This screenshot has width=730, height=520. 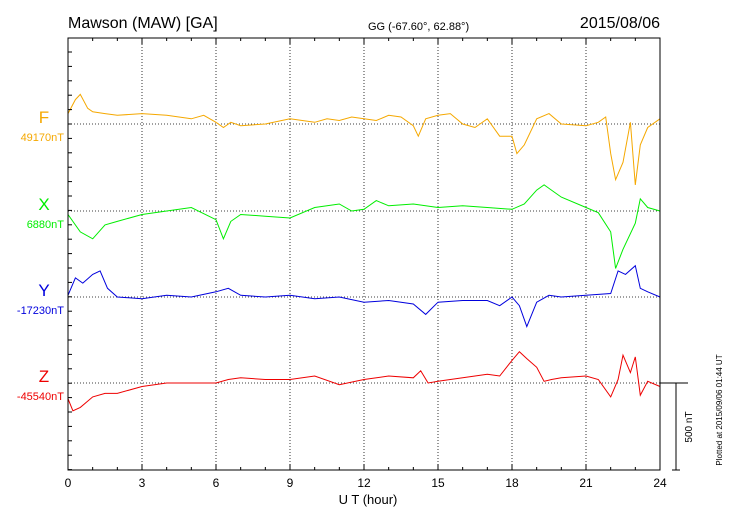 I want to click on series-baseline-z: -45540nT, so click(x=40, y=397).